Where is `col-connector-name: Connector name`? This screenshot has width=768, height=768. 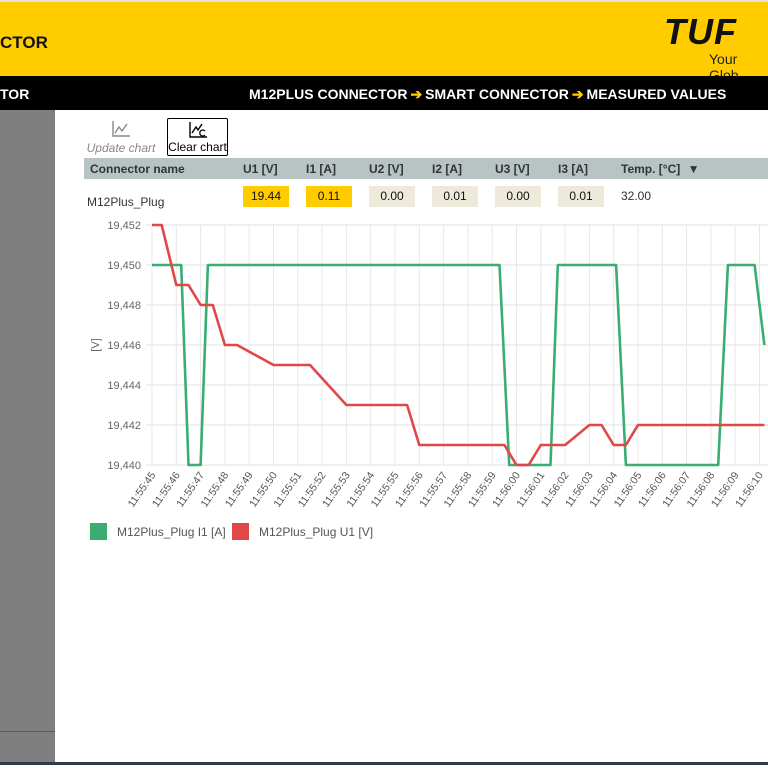 col-connector-name: Connector name is located at coordinates (137, 169).